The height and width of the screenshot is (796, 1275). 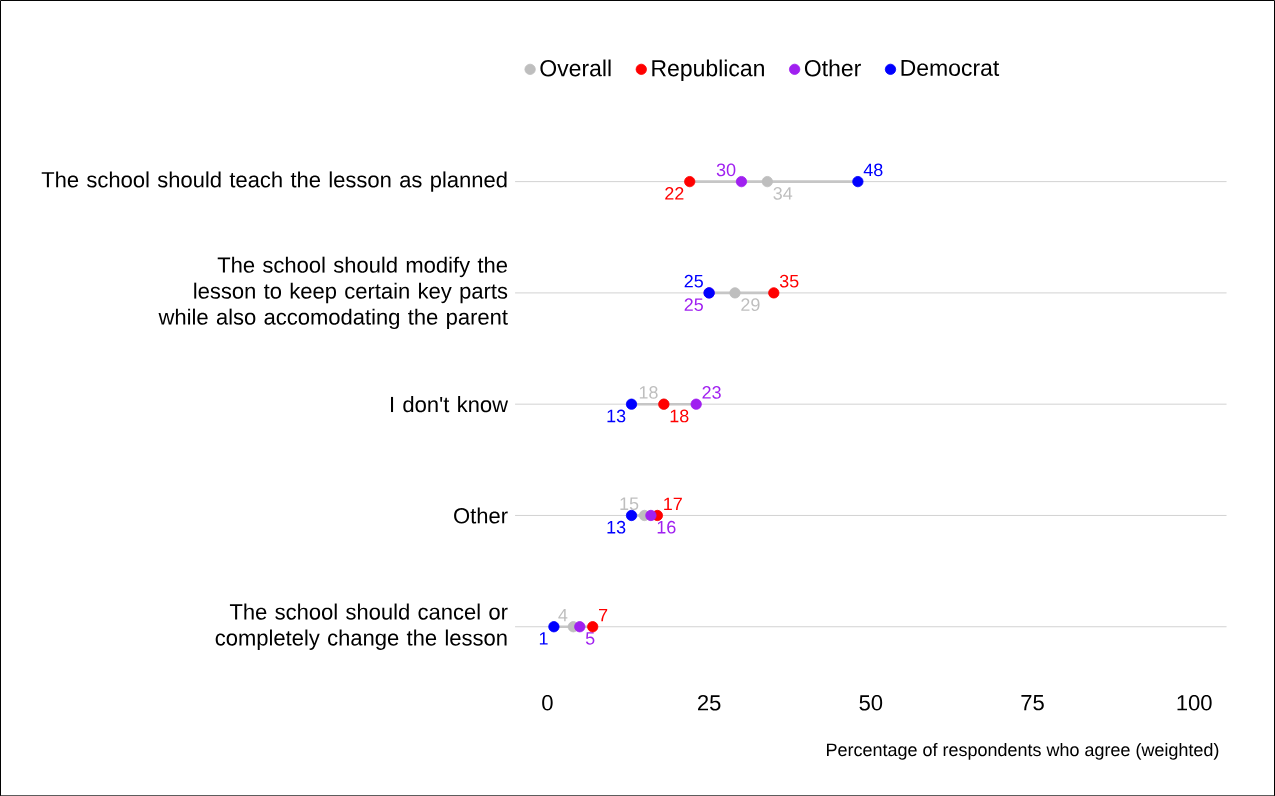 I want to click on data-label: 29, so click(x=750, y=304).